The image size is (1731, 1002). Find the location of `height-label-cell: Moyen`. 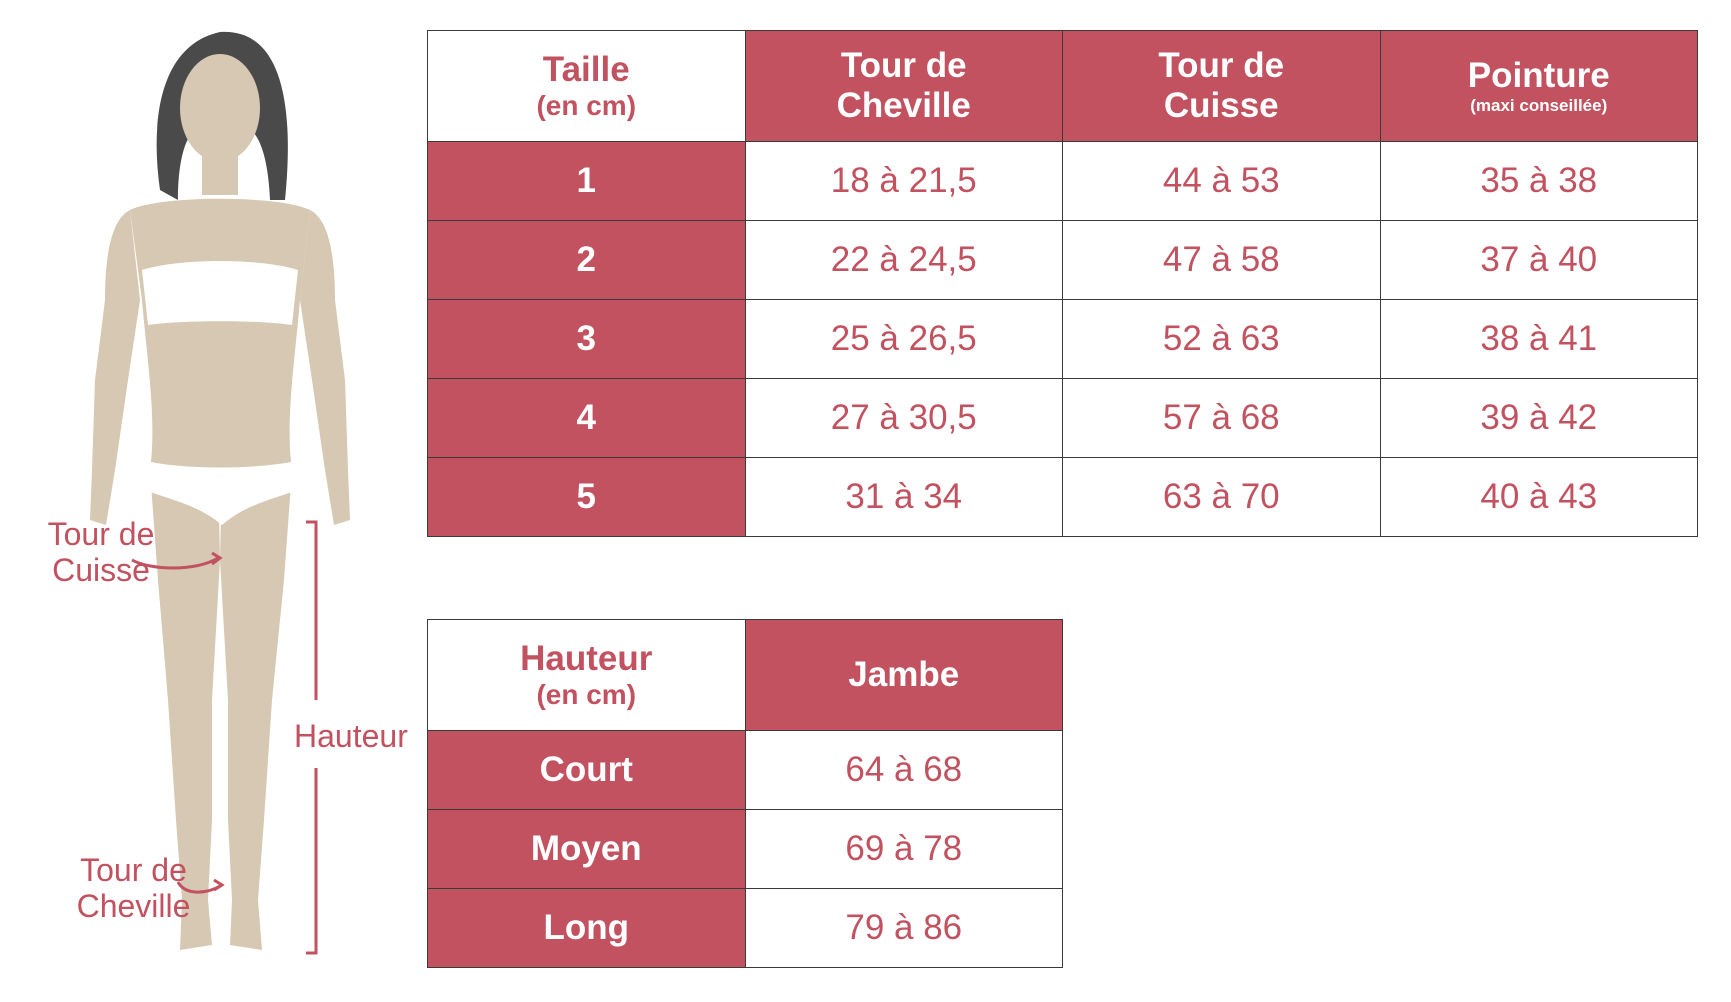

height-label-cell: Moyen is located at coordinates (586, 849).